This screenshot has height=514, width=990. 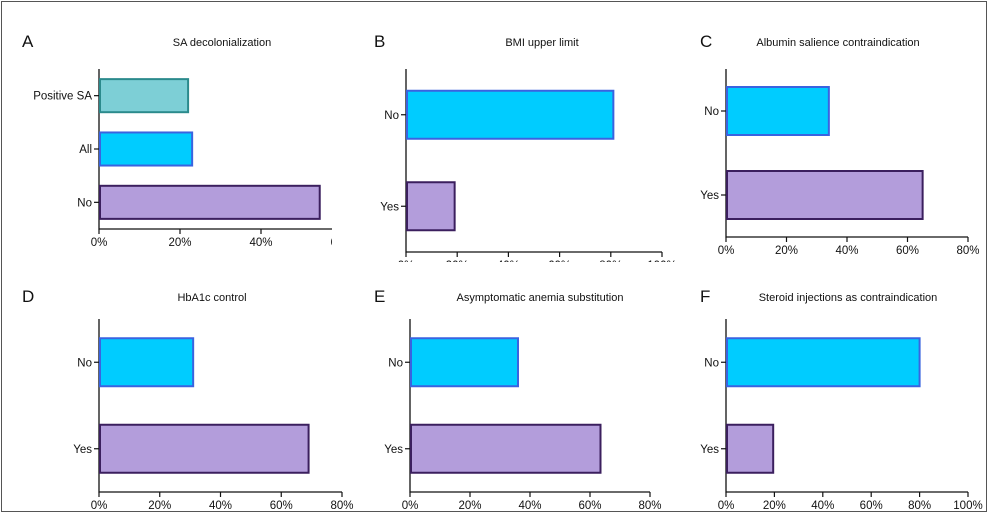 I want to click on panel-title: BMI upper limit, so click(x=542, y=43).